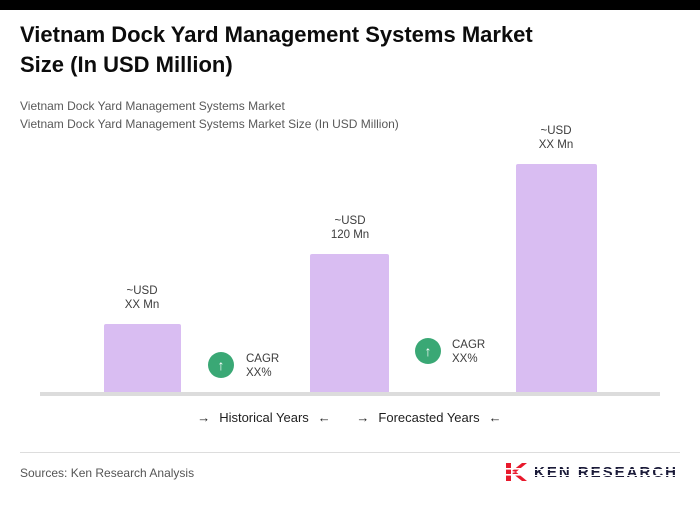 The height and width of the screenshot is (520, 700). What do you see at coordinates (142, 298) in the screenshot?
I see `bar-value-label-historical: ~USD XX Mn` at bounding box center [142, 298].